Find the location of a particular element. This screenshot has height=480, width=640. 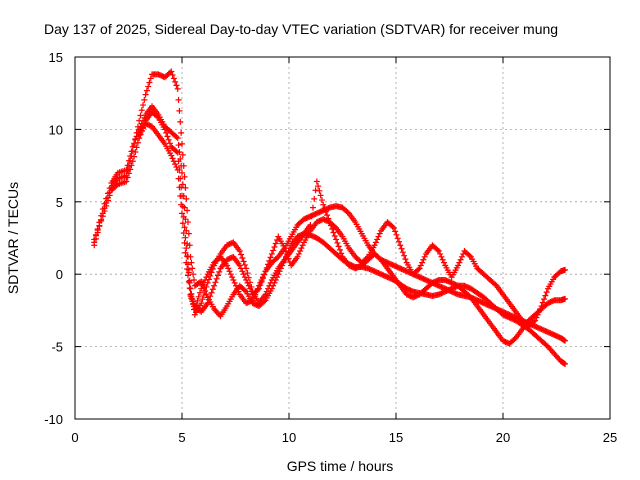

y-axis-label: SDTVAR / TECUs is located at coordinates (13, 238).